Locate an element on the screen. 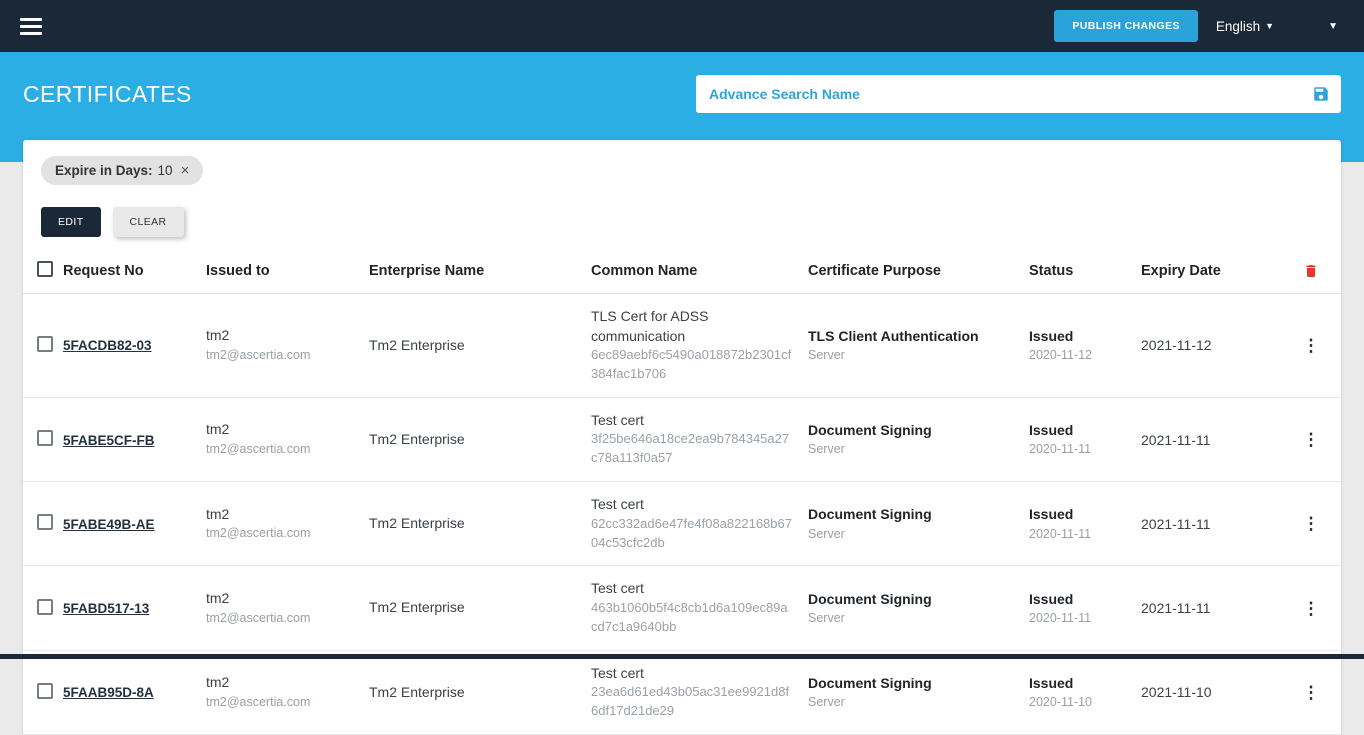 The image size is (1364, 735). filter-chip: Expire in Days: 10 × is located at coordinates (122, 170).